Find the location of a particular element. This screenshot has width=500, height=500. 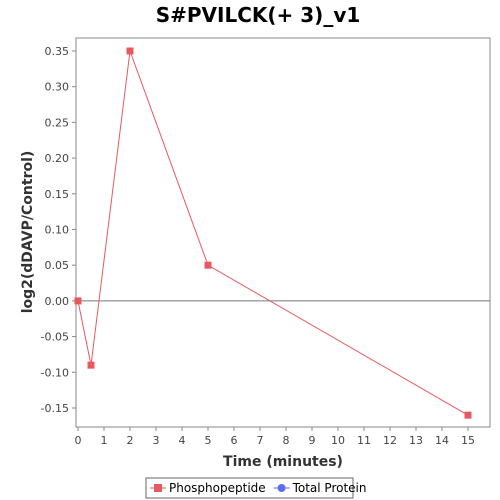

y-tick-label: 0.25 is located at coordinates (57, 122).